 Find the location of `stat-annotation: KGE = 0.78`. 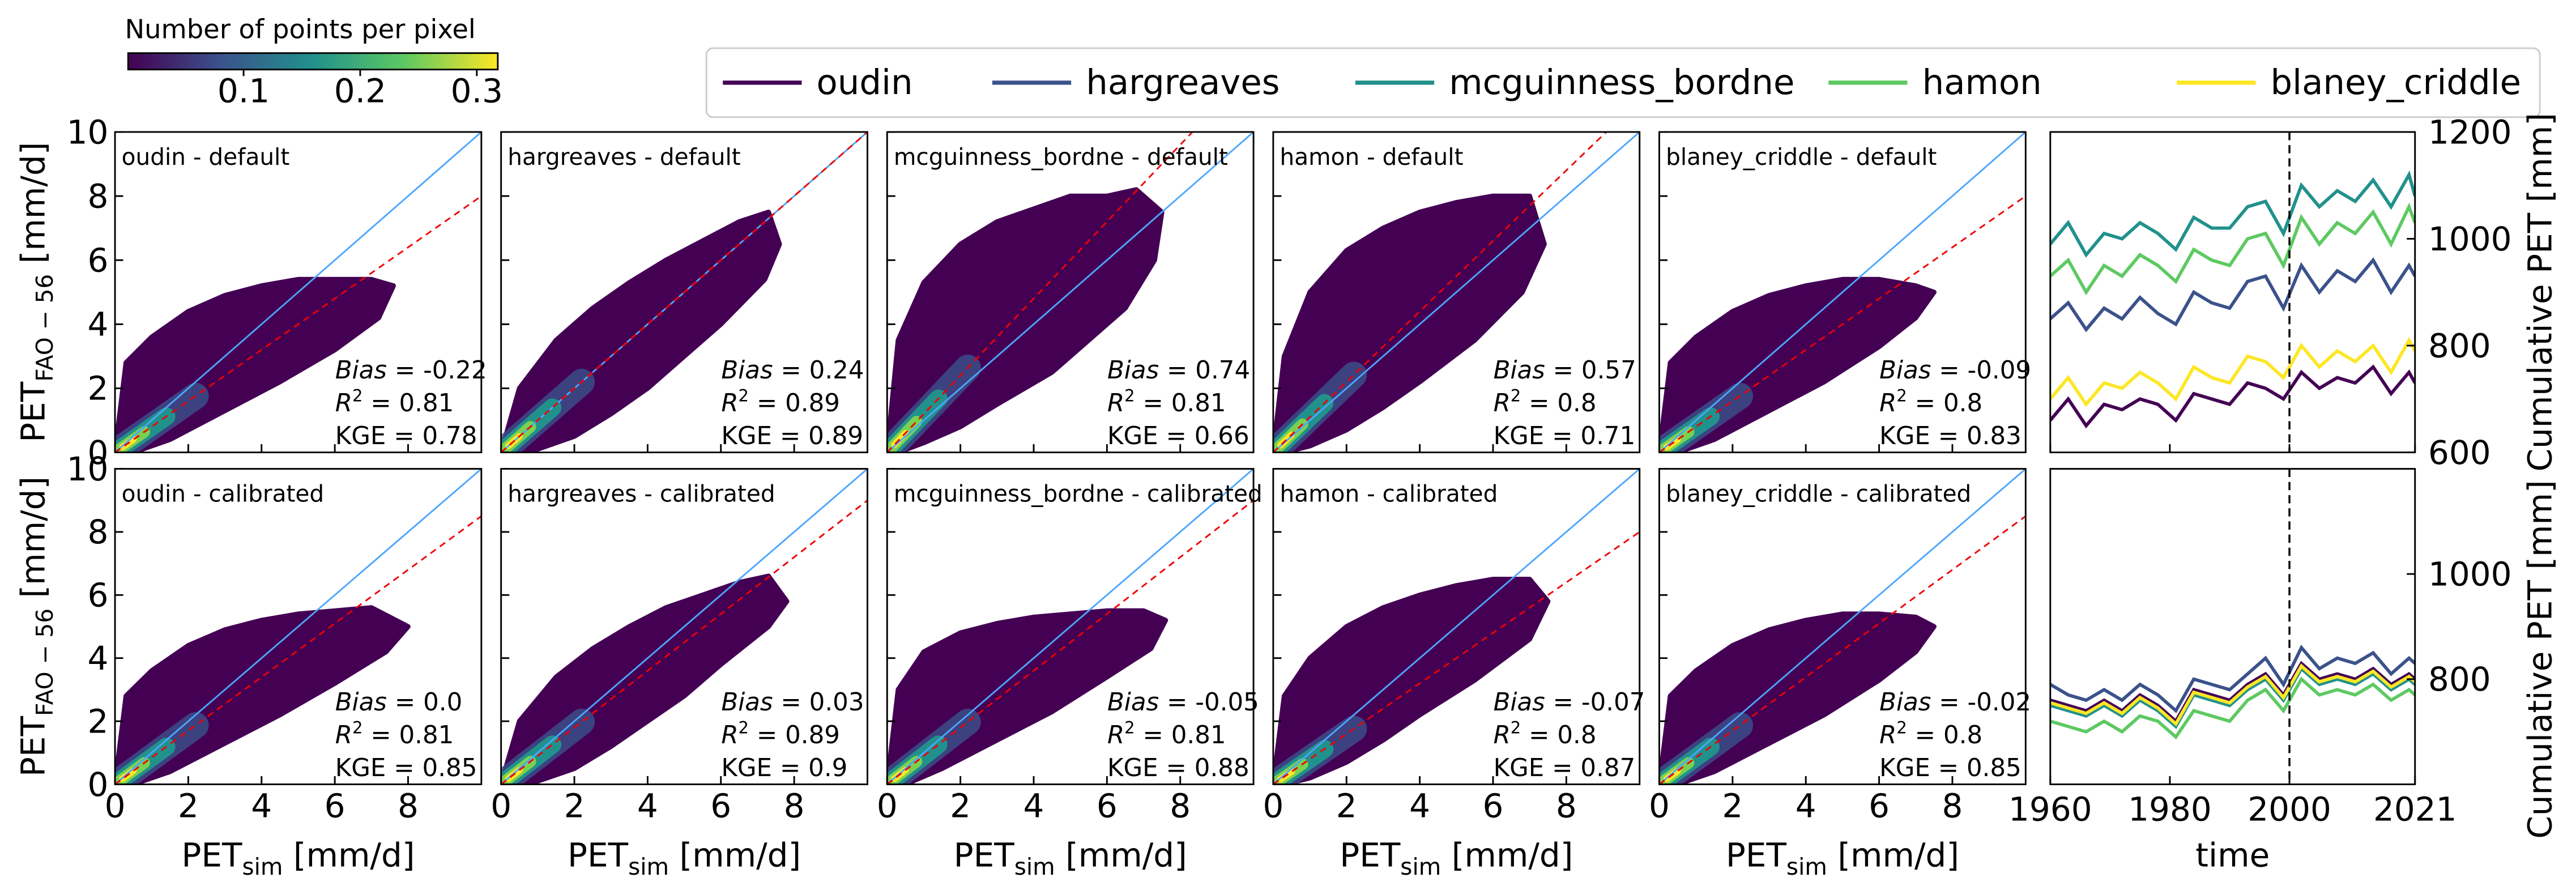

stat-annotation: KGE = 0.78 is located at coordinates (406, 436).